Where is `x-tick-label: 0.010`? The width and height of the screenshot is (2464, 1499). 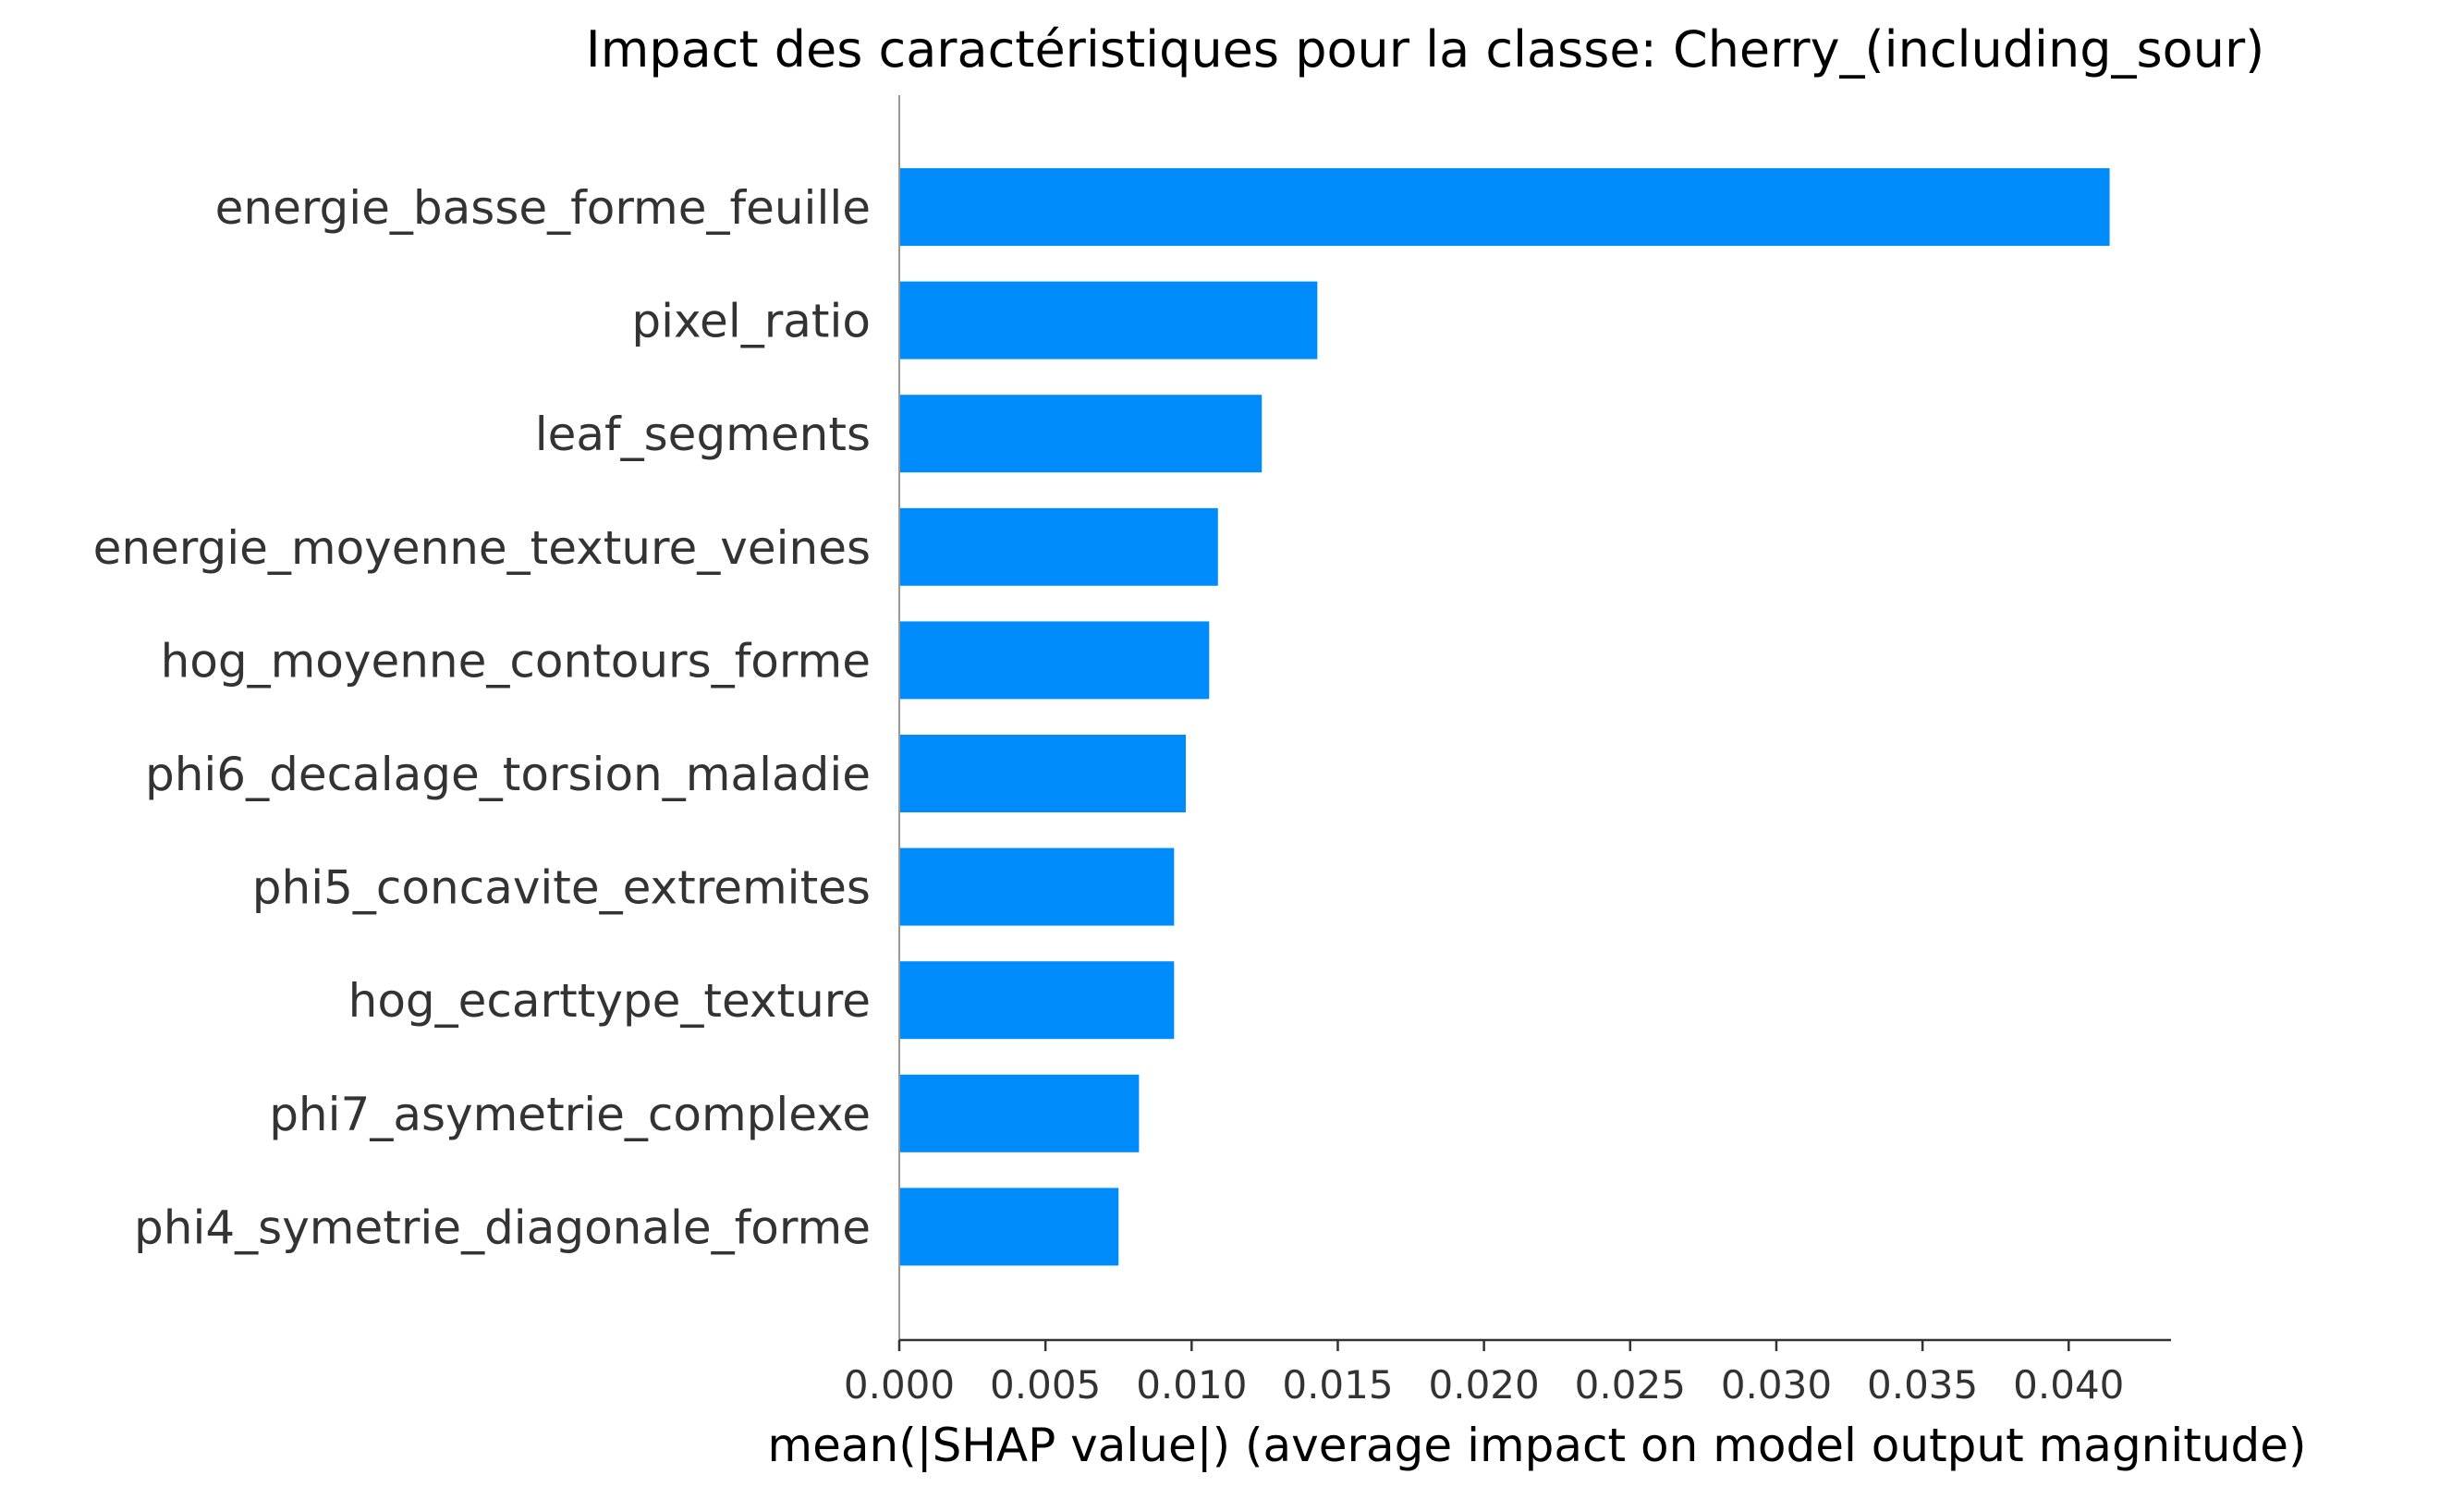 x-tick-label: 0.010 is located at coordinates (1191, 1385).